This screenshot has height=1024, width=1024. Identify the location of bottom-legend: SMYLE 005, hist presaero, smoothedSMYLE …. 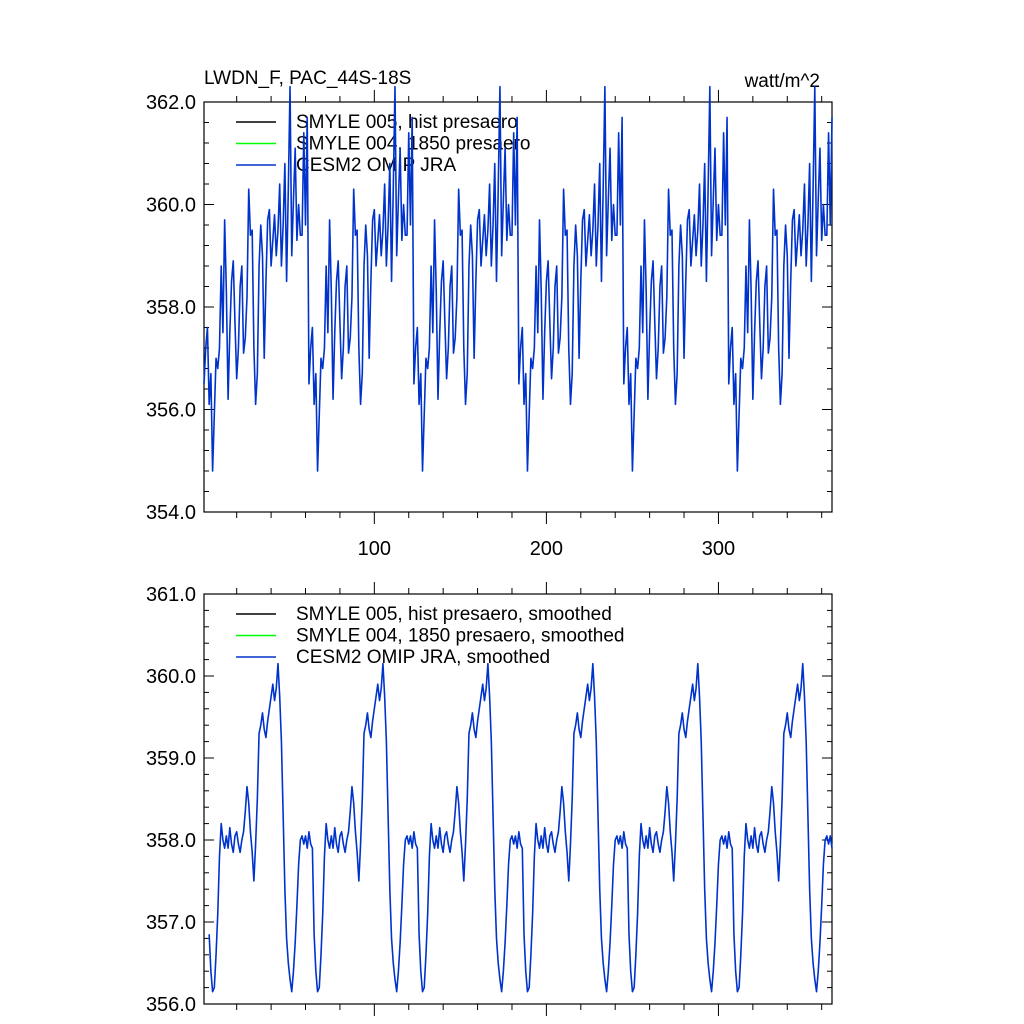
(430, 636).